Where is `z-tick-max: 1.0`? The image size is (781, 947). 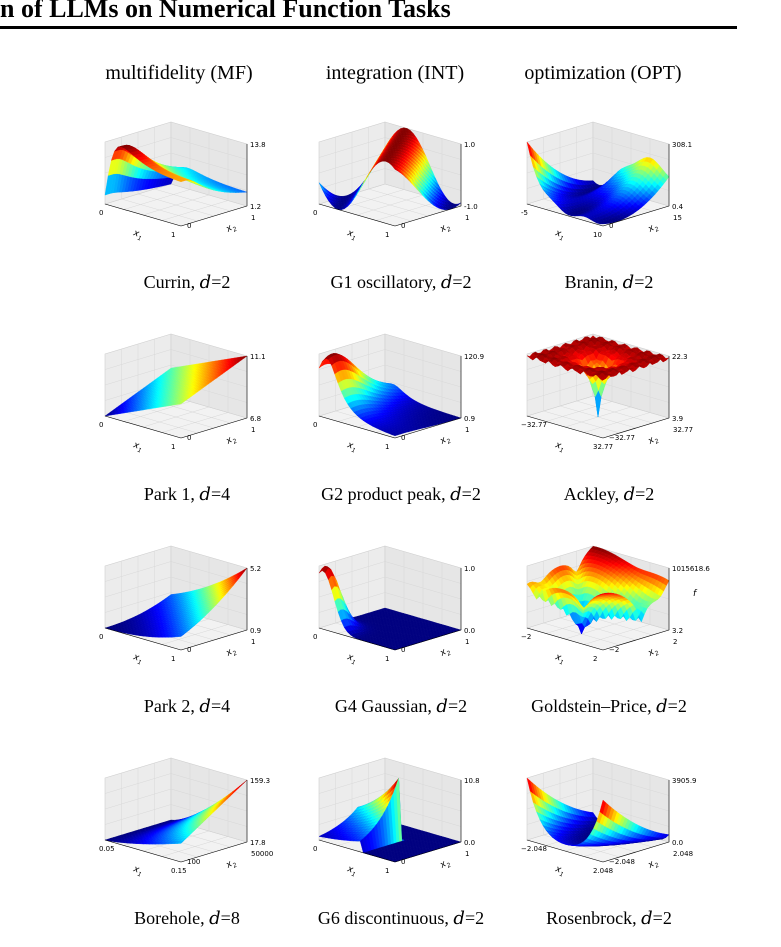
z-tick-max: 1.0 is located at coordinates (469, 569).